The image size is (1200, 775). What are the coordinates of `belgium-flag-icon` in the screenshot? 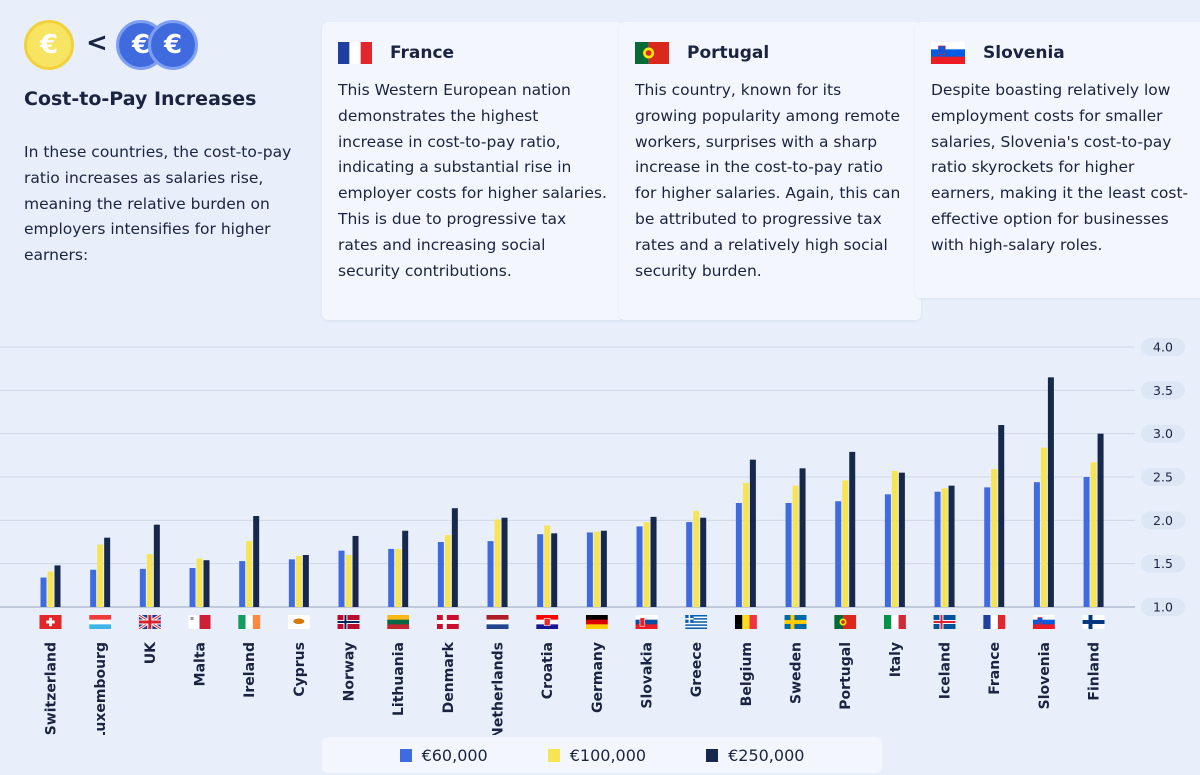 It's located at (745, 622).